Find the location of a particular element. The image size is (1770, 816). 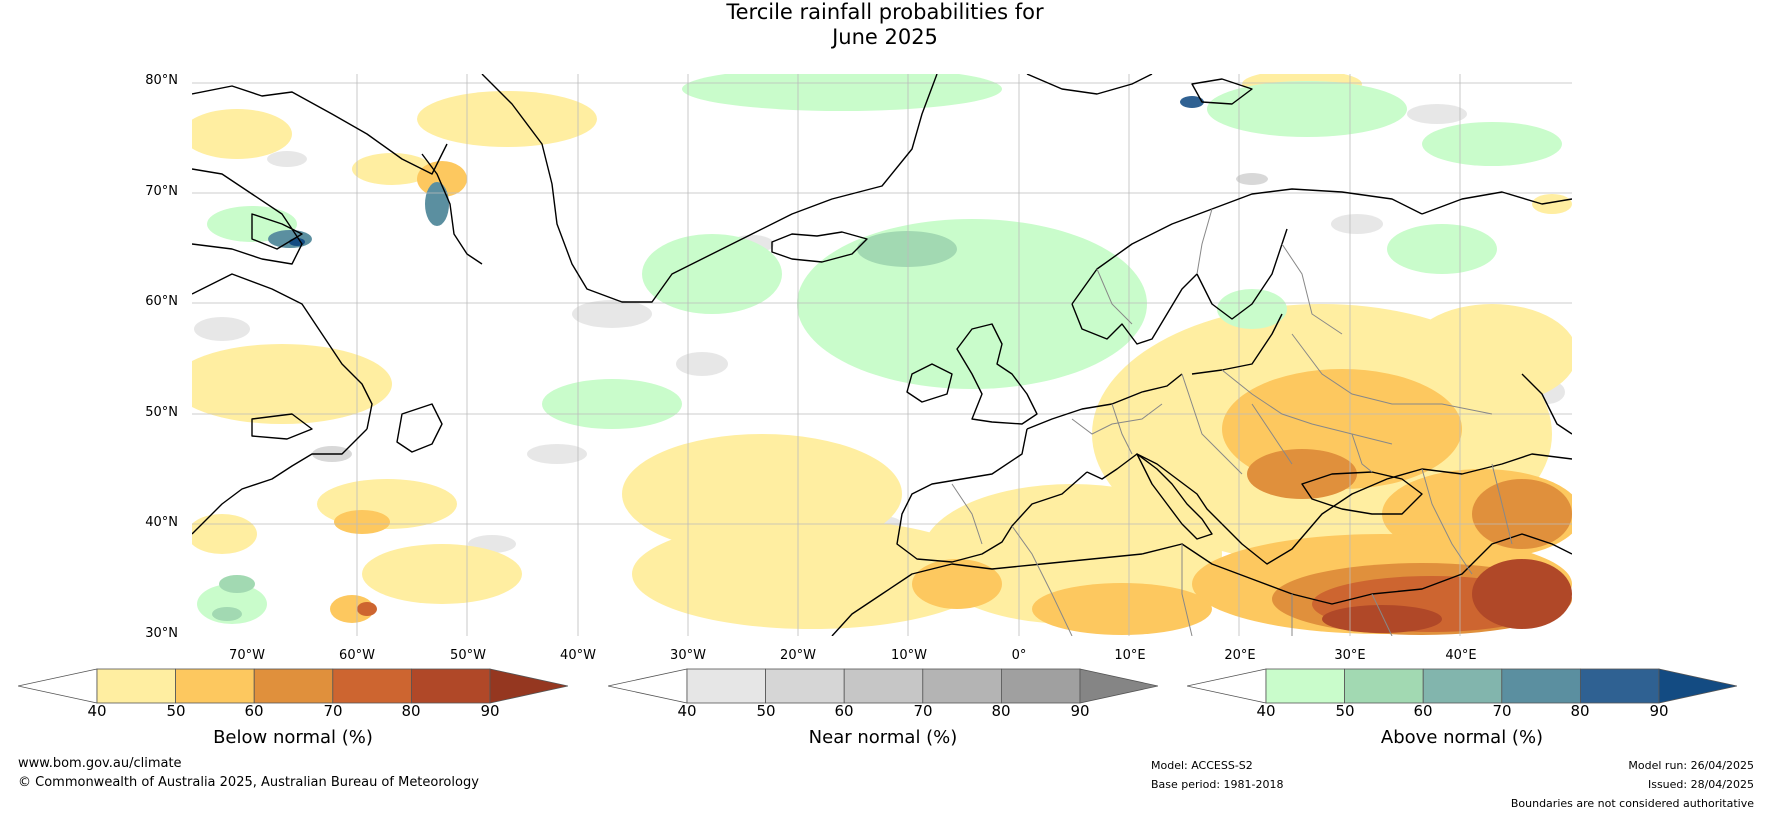

lat-label-70n: 70°N is located at coordinates (161, 191).